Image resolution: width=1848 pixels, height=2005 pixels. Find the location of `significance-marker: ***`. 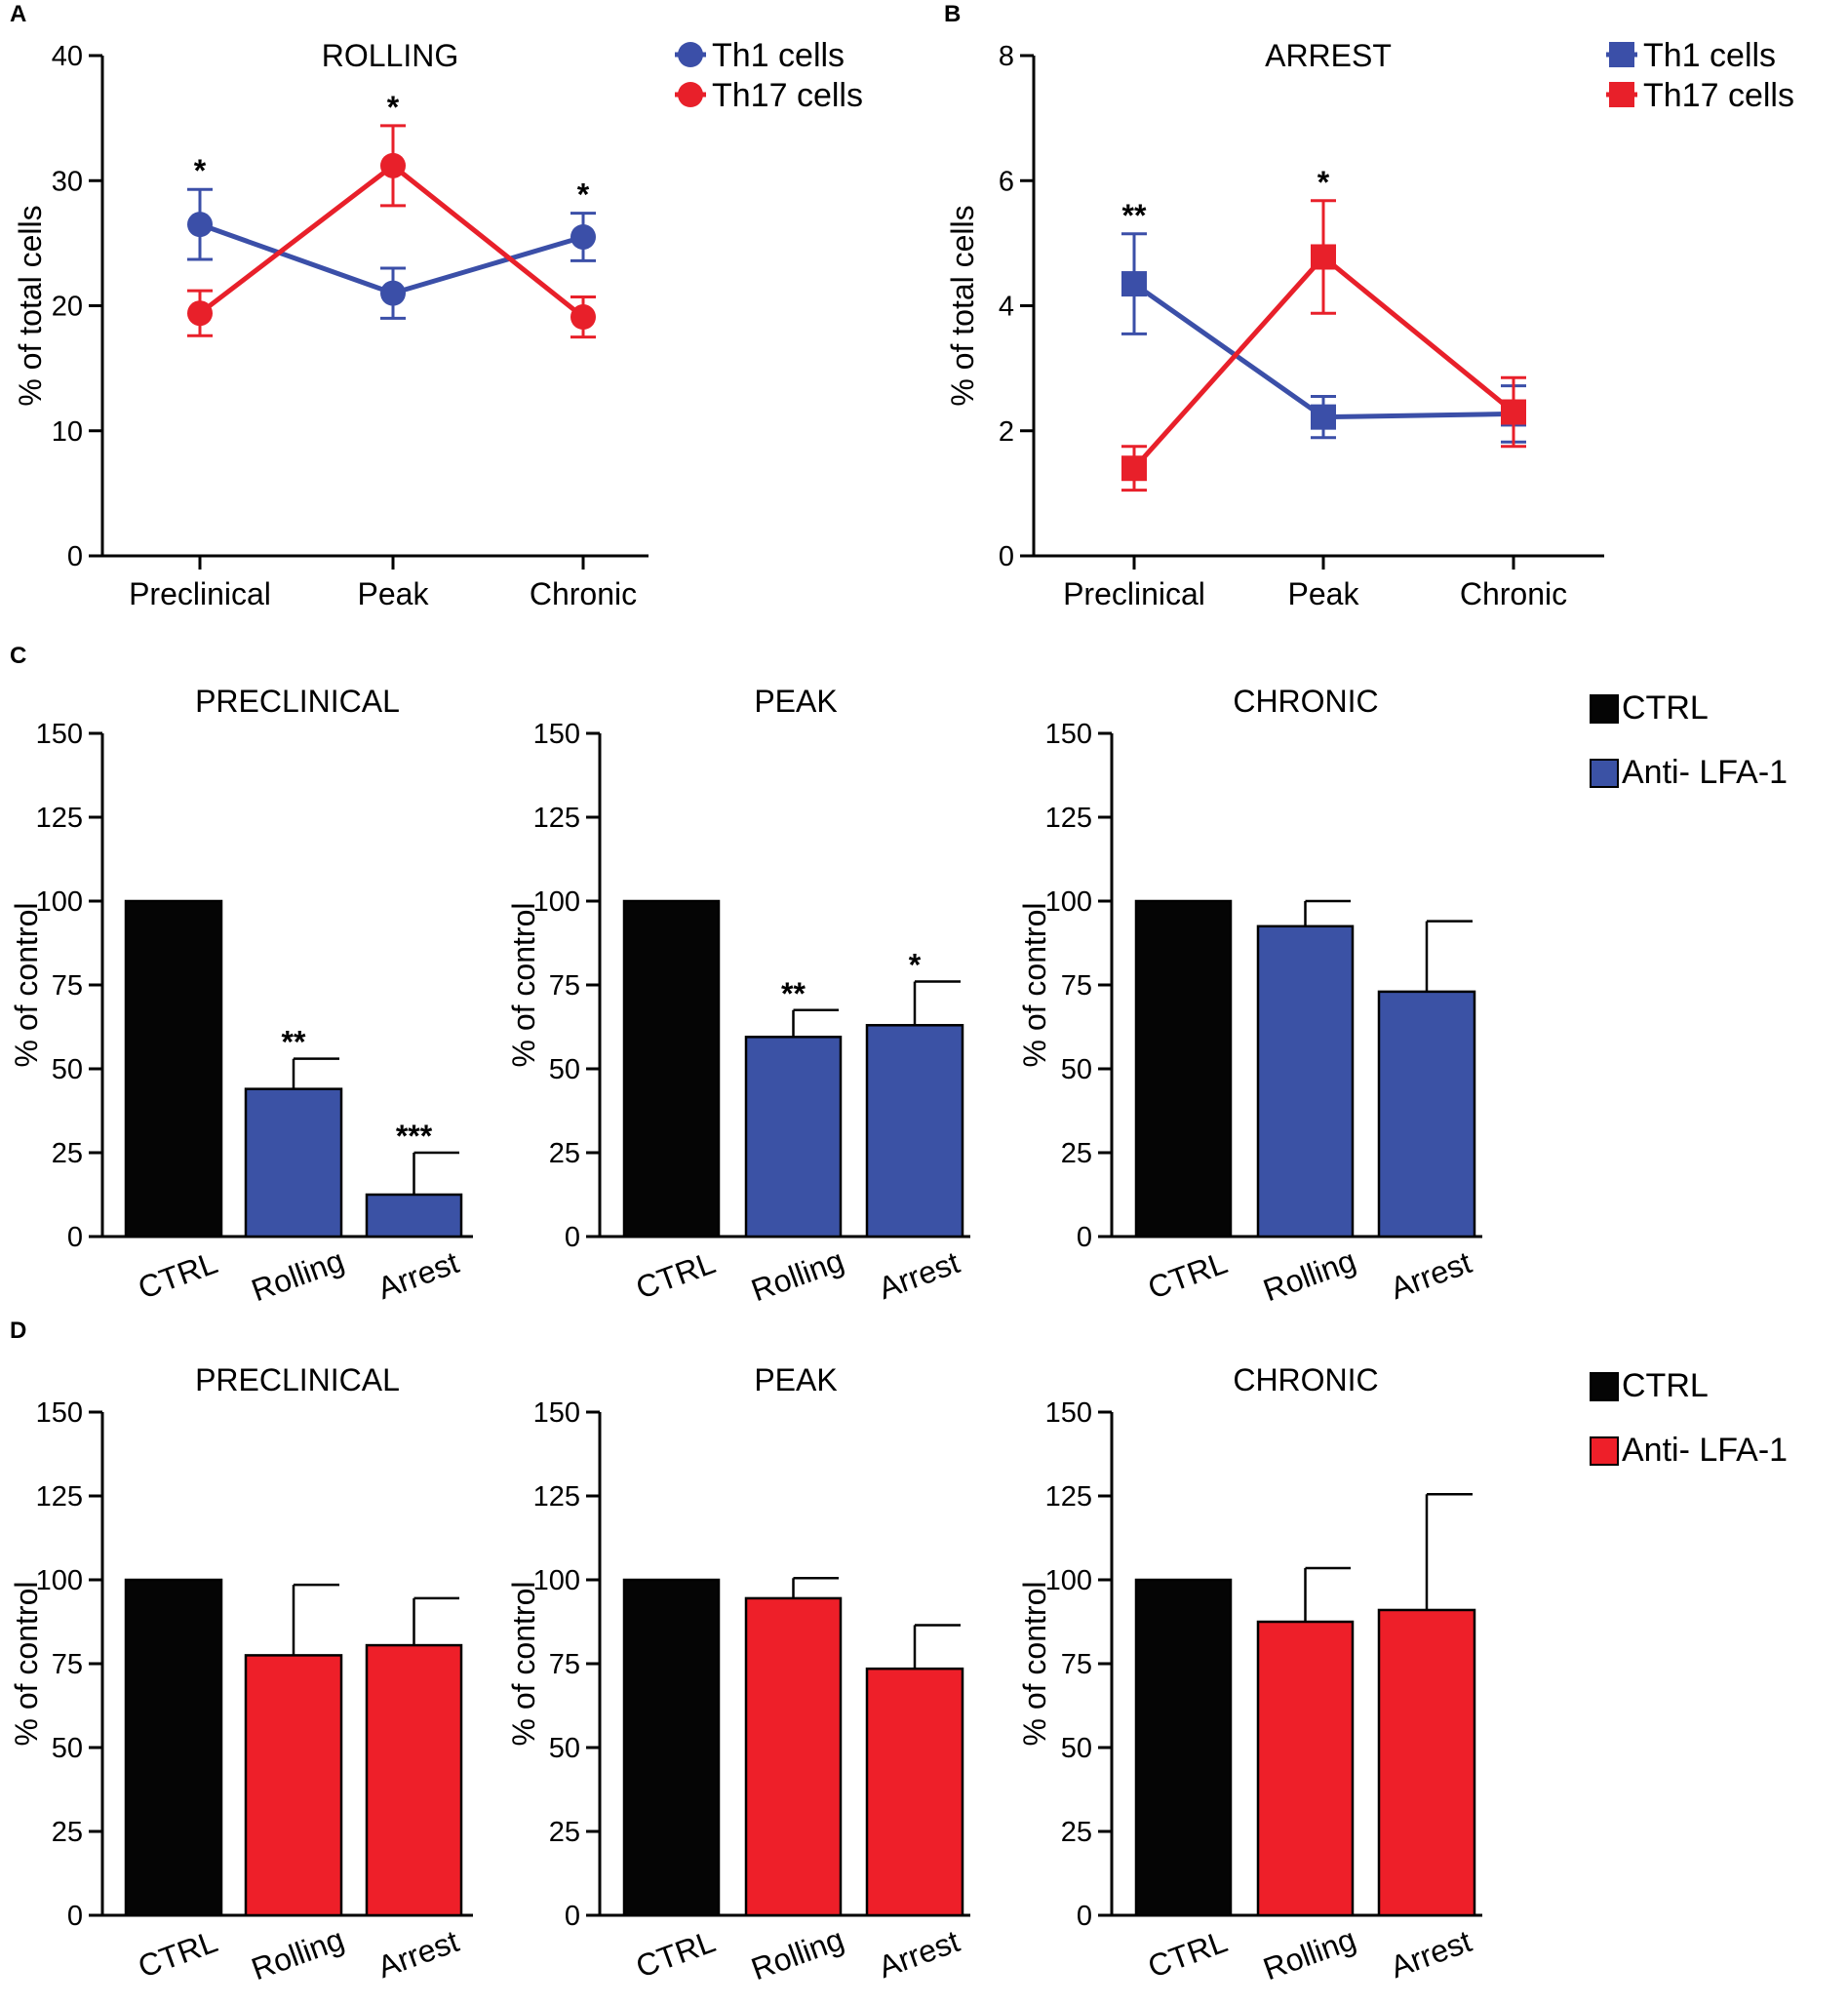

significance-marker: *** is located at coordinates (414, 1136).